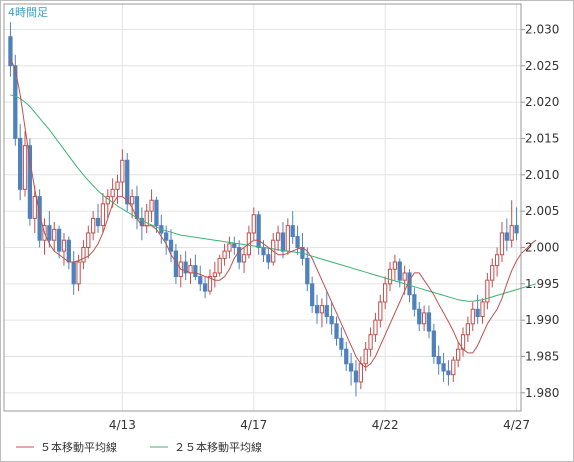  I want to click on x-axis-ticks: 4/13 4/17 4/22 4/27, so click(319, 425).